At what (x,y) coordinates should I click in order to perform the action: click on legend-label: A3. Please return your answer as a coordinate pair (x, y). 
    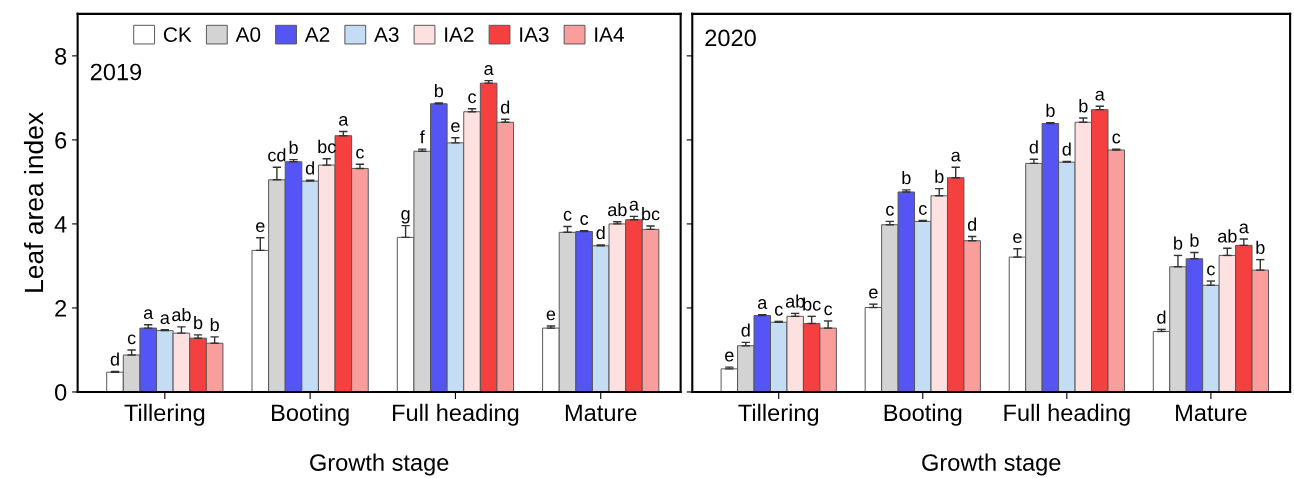
    Looking at the image, I should click on (386, 34).